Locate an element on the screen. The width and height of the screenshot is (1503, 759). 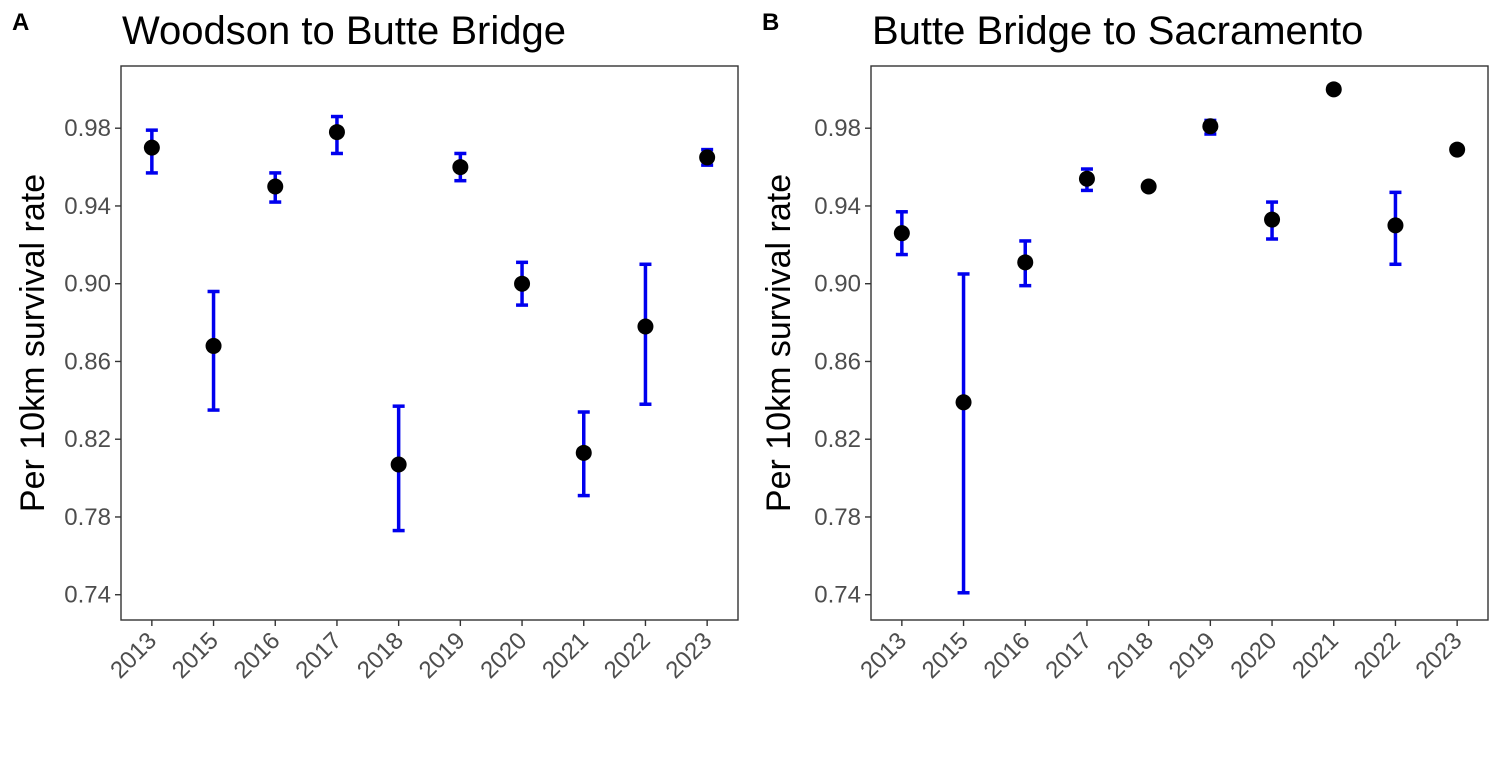
panel-a-x-tick-label-2023: 2023 is located at coordinates (689, 655).